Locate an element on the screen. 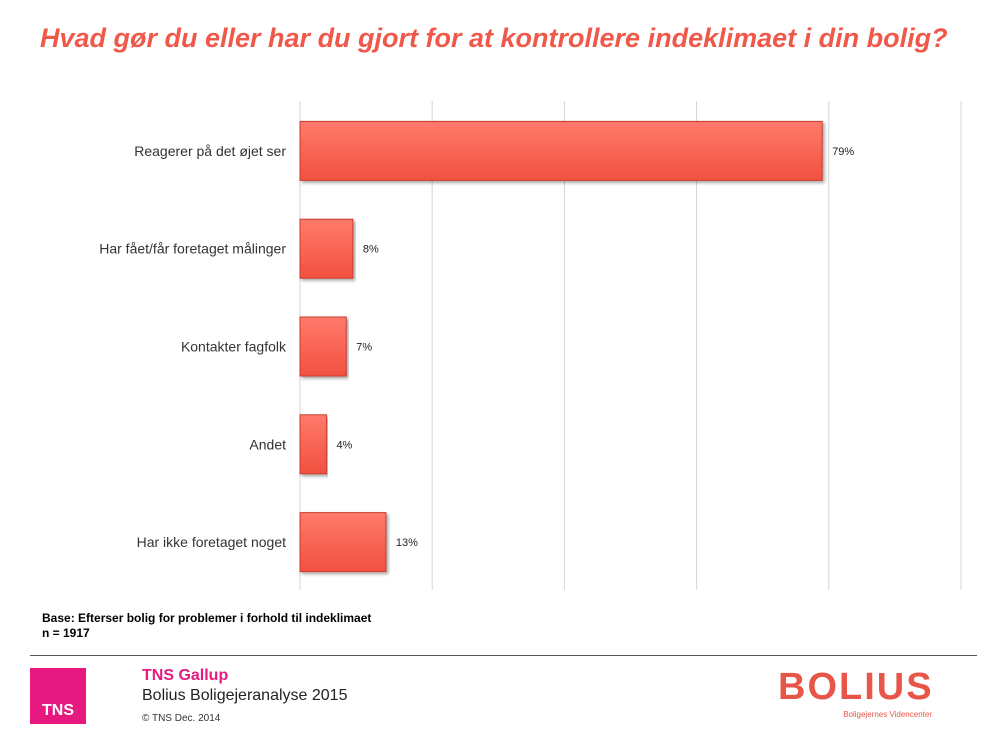 This screenshot has height=753, width=1003. category-label: Andet is located at coordinates (267, 444).